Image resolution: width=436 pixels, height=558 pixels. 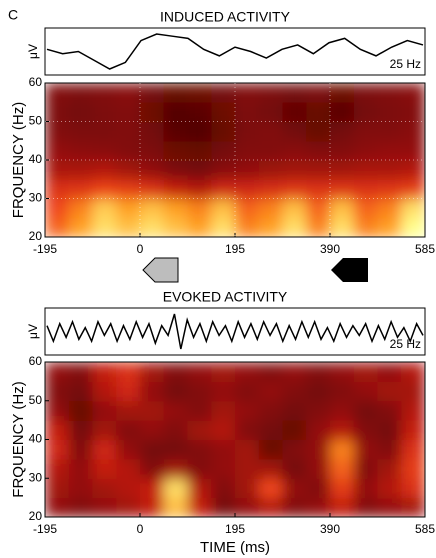 I want to click on y-axis-label: FRQUENCY (Hz), so click(x=18, y=160).